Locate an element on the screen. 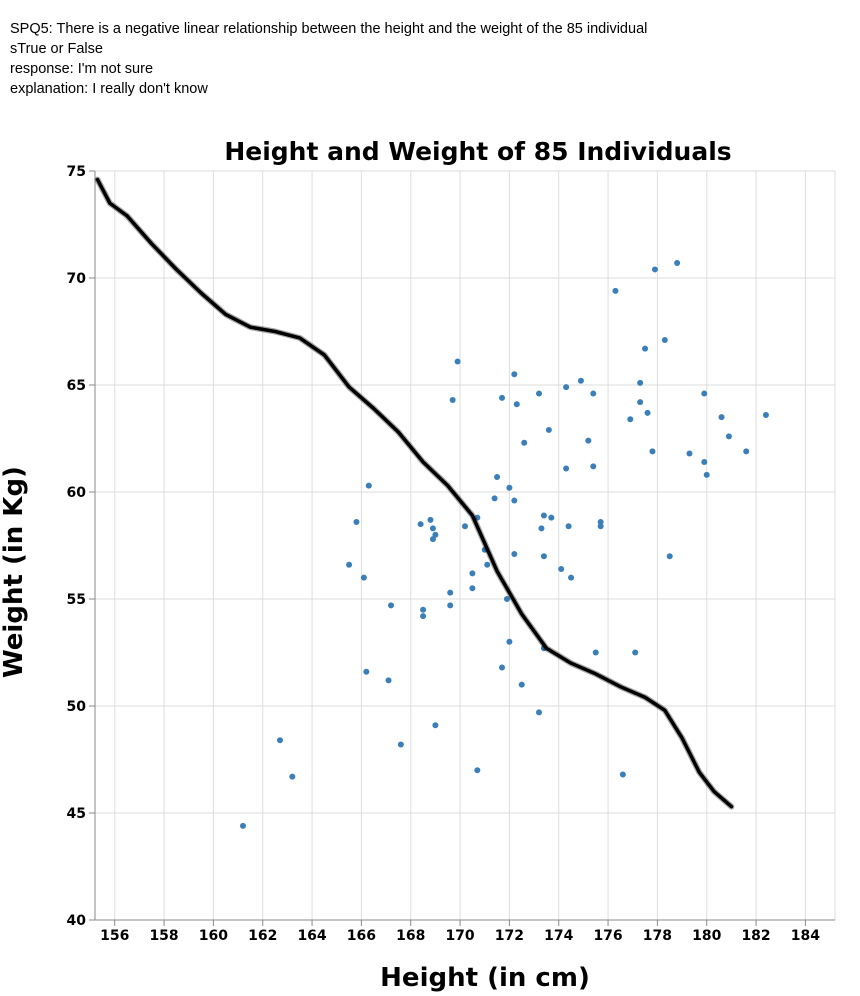 This screenshot has height=996, width=860. x-tick-label: 172 is located at coordinates (509, 936).